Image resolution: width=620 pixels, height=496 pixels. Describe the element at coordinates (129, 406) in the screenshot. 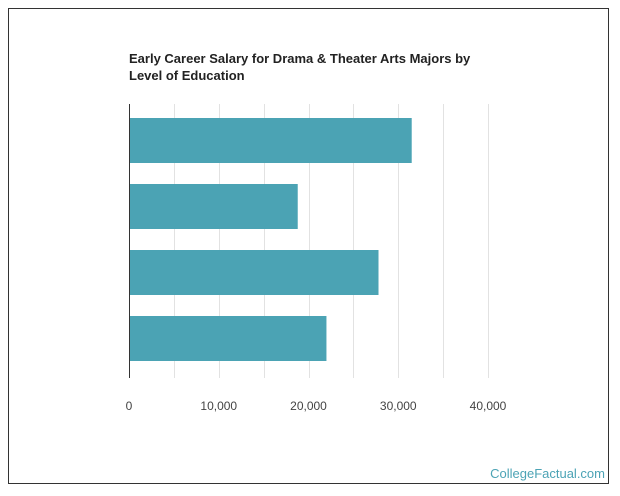

I see `x-tick-label: 0` at that location.